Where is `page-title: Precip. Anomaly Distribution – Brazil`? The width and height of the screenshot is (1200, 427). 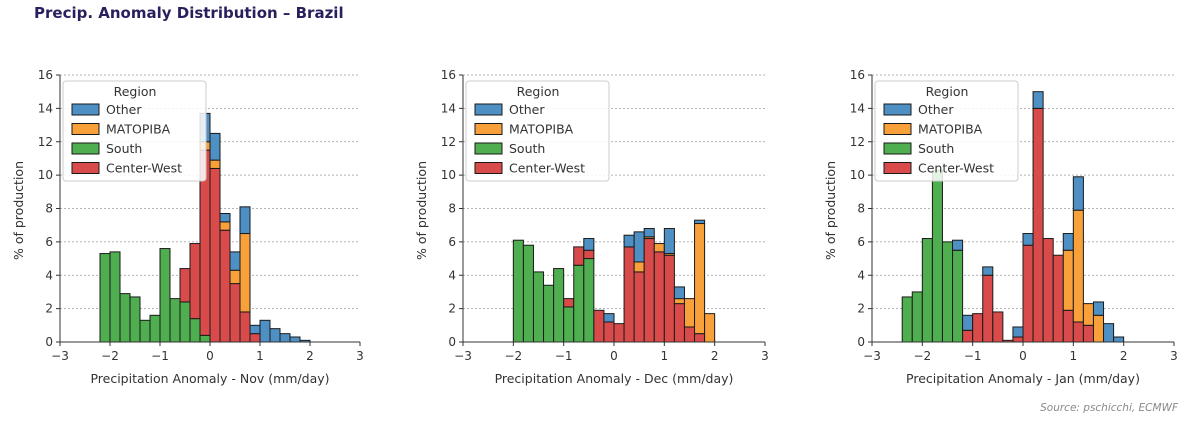 page-title: Precip. Anomaly Distribution – Brazil is located at coordinates (189, 13).